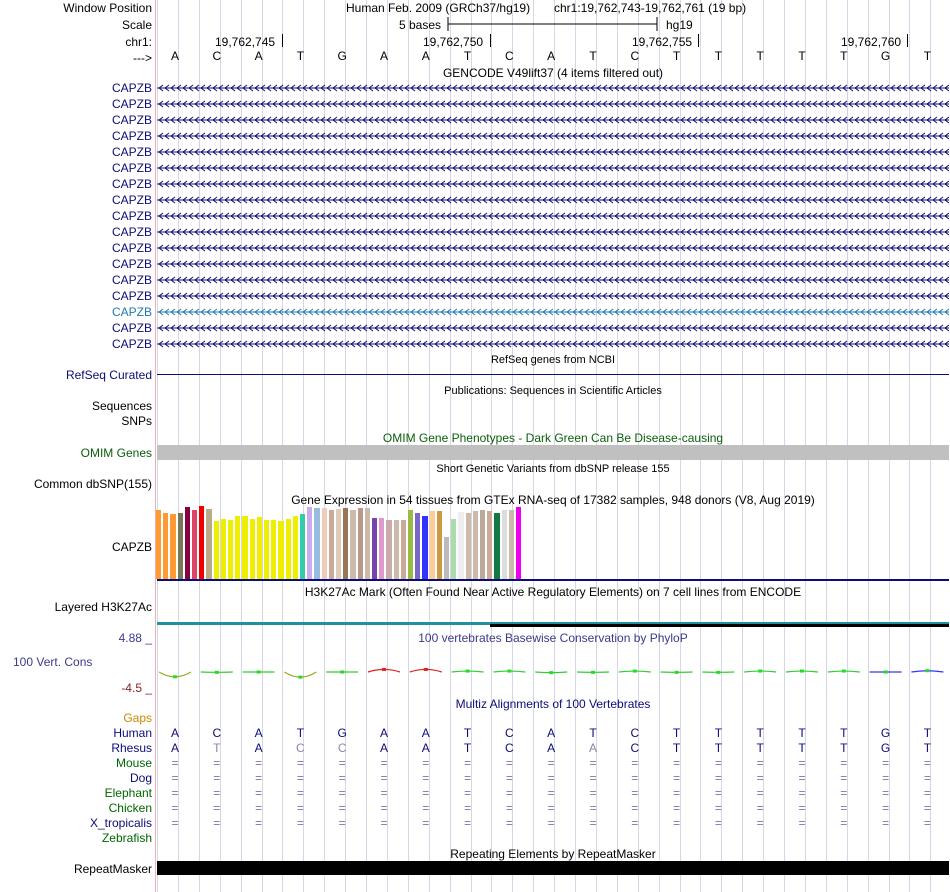  Describe the element at coordinates (132, 733) in the screenshot. I see `multiz-species-label: Human` at that location.